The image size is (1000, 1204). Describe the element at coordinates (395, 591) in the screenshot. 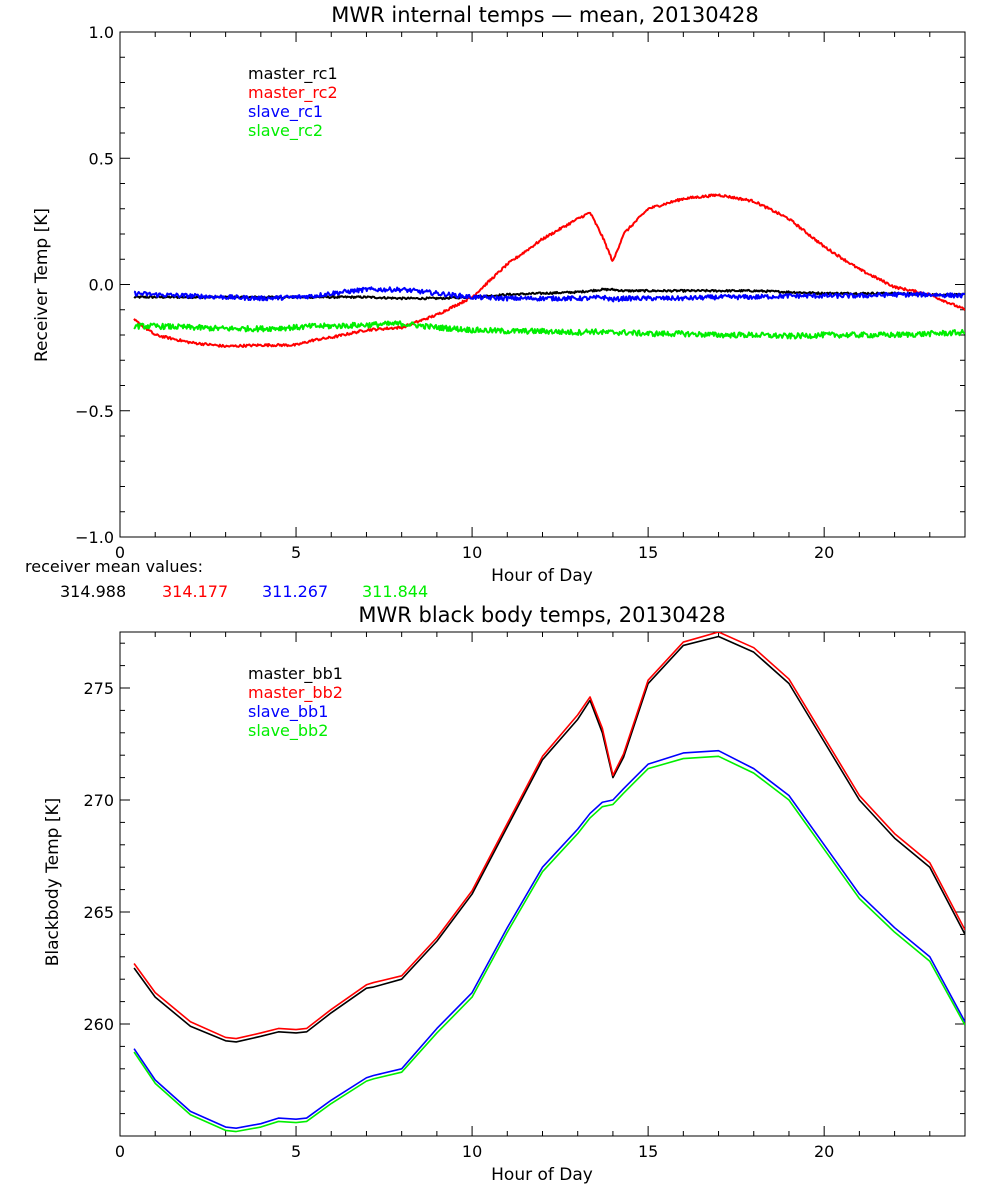

I see `mean-value: 311.844` at that location.